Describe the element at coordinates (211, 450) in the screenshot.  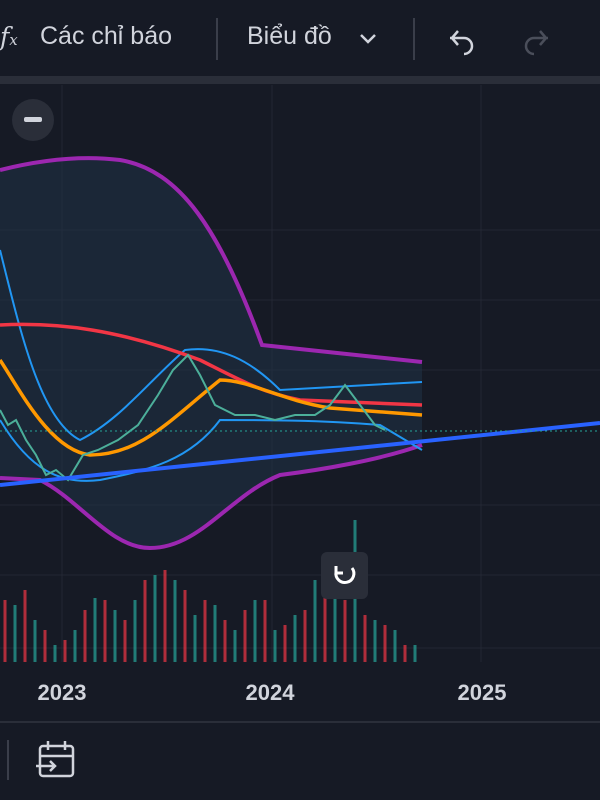
I see `inner-lower` at that location.